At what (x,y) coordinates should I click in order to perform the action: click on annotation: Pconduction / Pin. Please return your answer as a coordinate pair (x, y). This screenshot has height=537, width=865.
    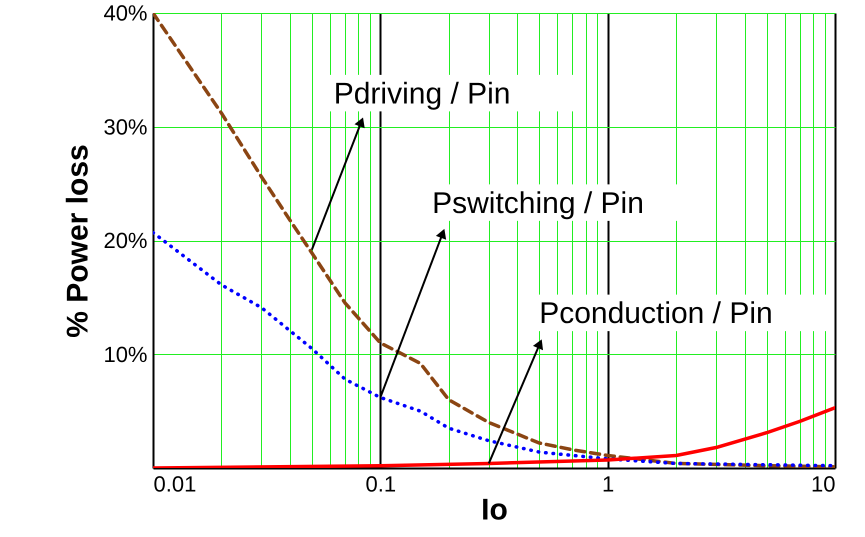
    Looking at the image, I should click on (656, 313).